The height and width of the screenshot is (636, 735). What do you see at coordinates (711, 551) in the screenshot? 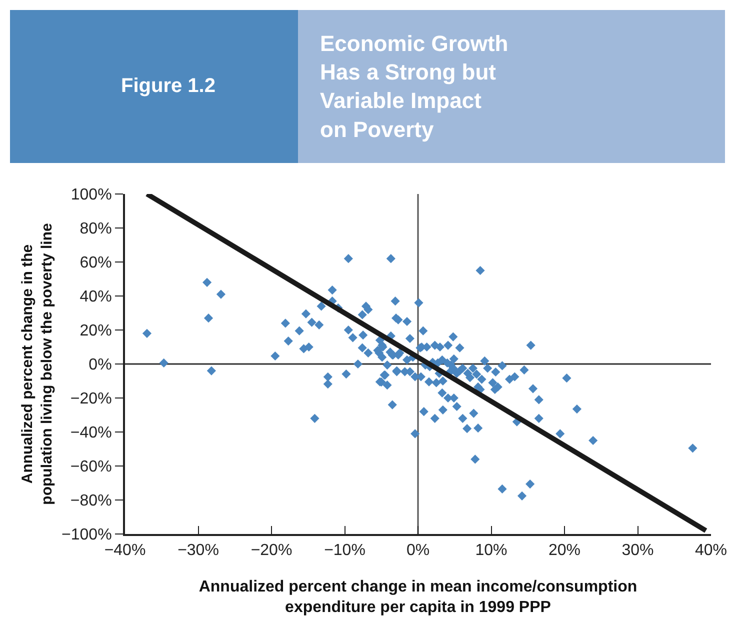
I see `x-tick-label: 40%` at bounding box center [711, 551].